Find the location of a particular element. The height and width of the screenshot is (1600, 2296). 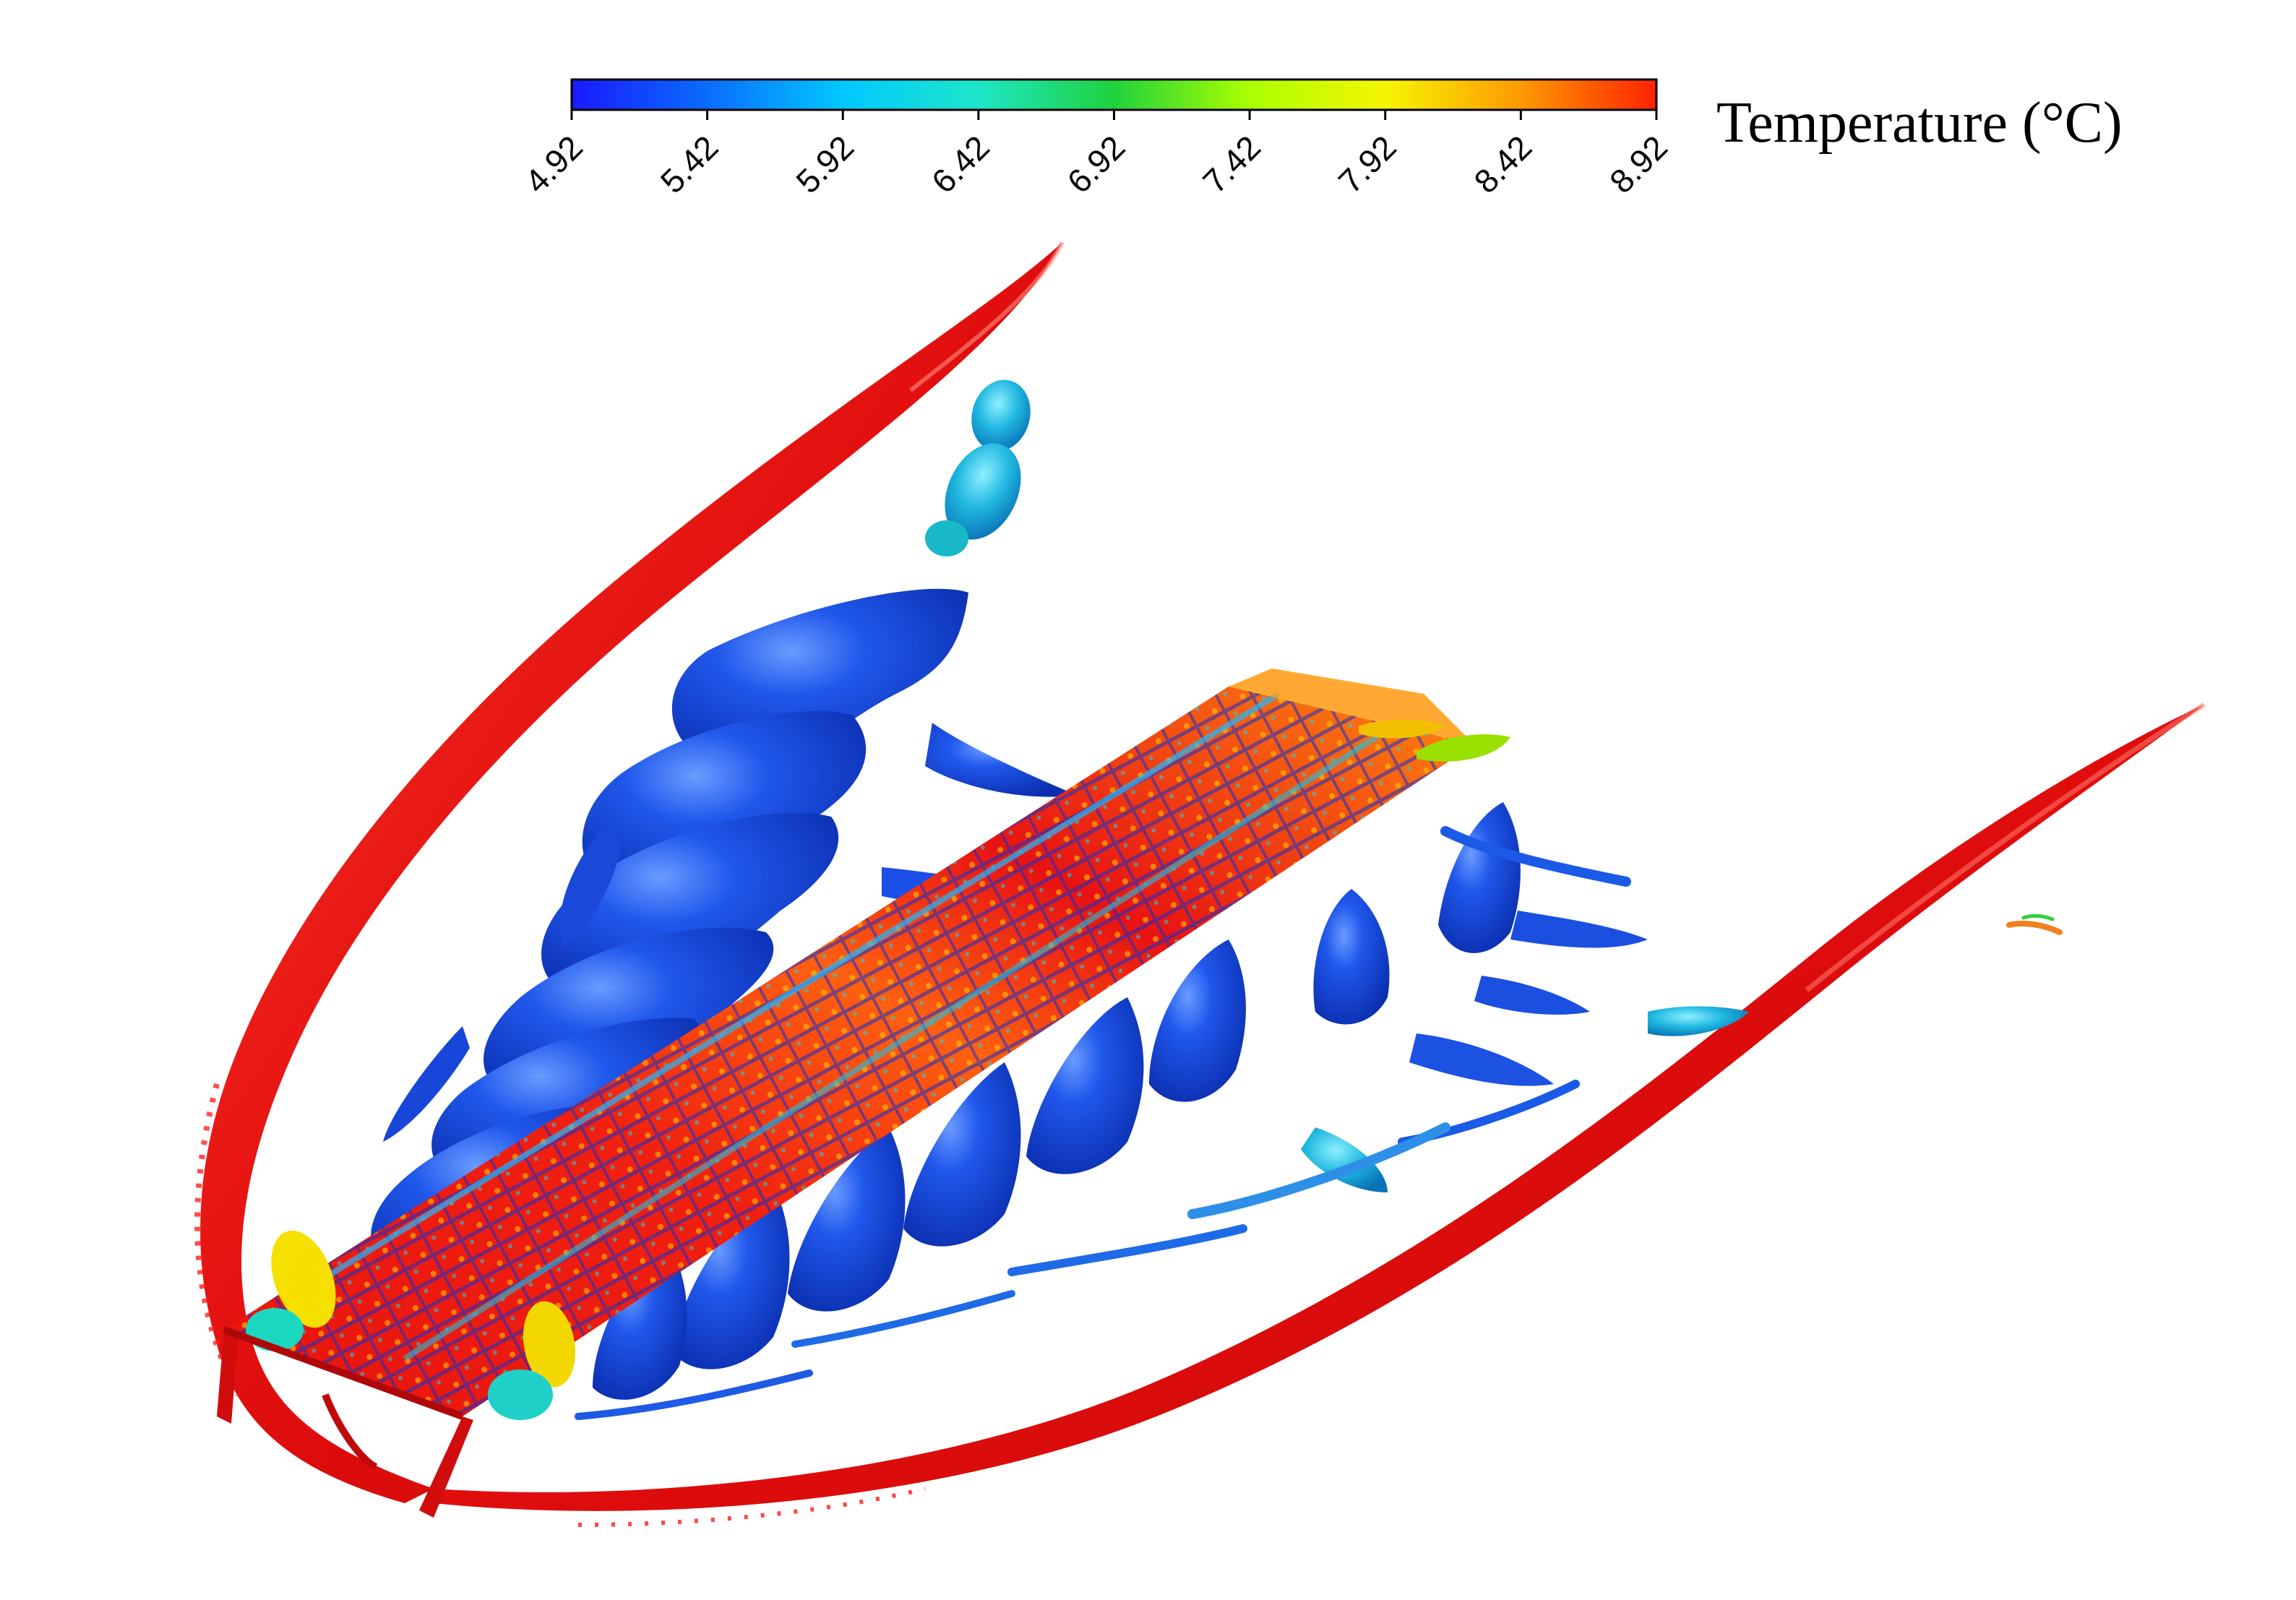

colorbar-tick-label: 8.42 is located at coordinates (1502, 164).